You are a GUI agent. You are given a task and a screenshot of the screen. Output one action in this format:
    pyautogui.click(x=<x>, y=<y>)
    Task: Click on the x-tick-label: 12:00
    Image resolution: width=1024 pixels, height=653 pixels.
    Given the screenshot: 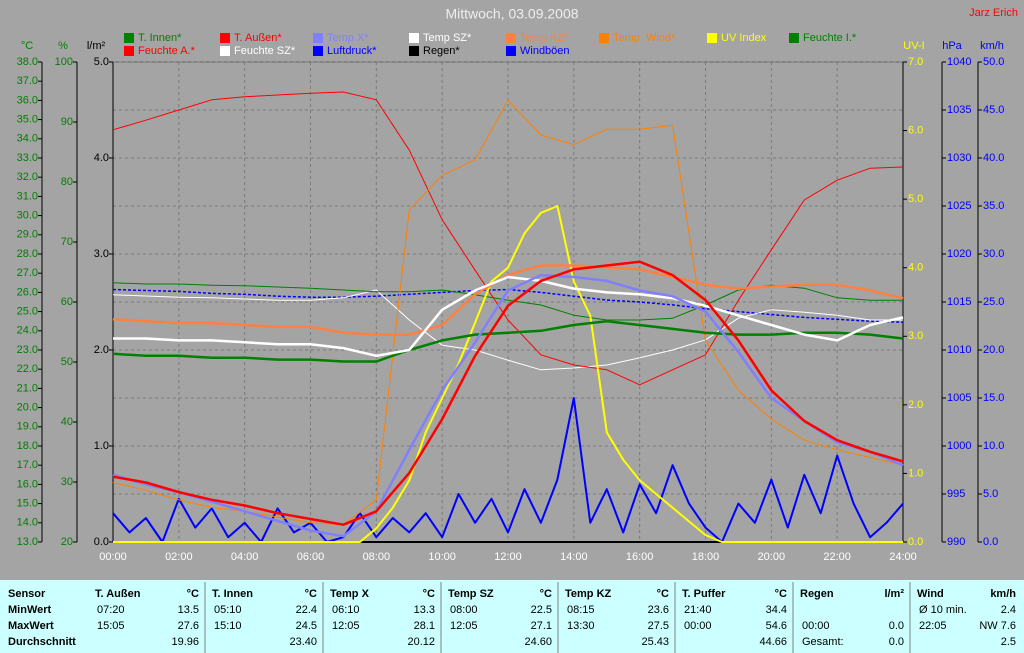 What is the action you would take?
    pyautogui.click(x=508, y=557)
    